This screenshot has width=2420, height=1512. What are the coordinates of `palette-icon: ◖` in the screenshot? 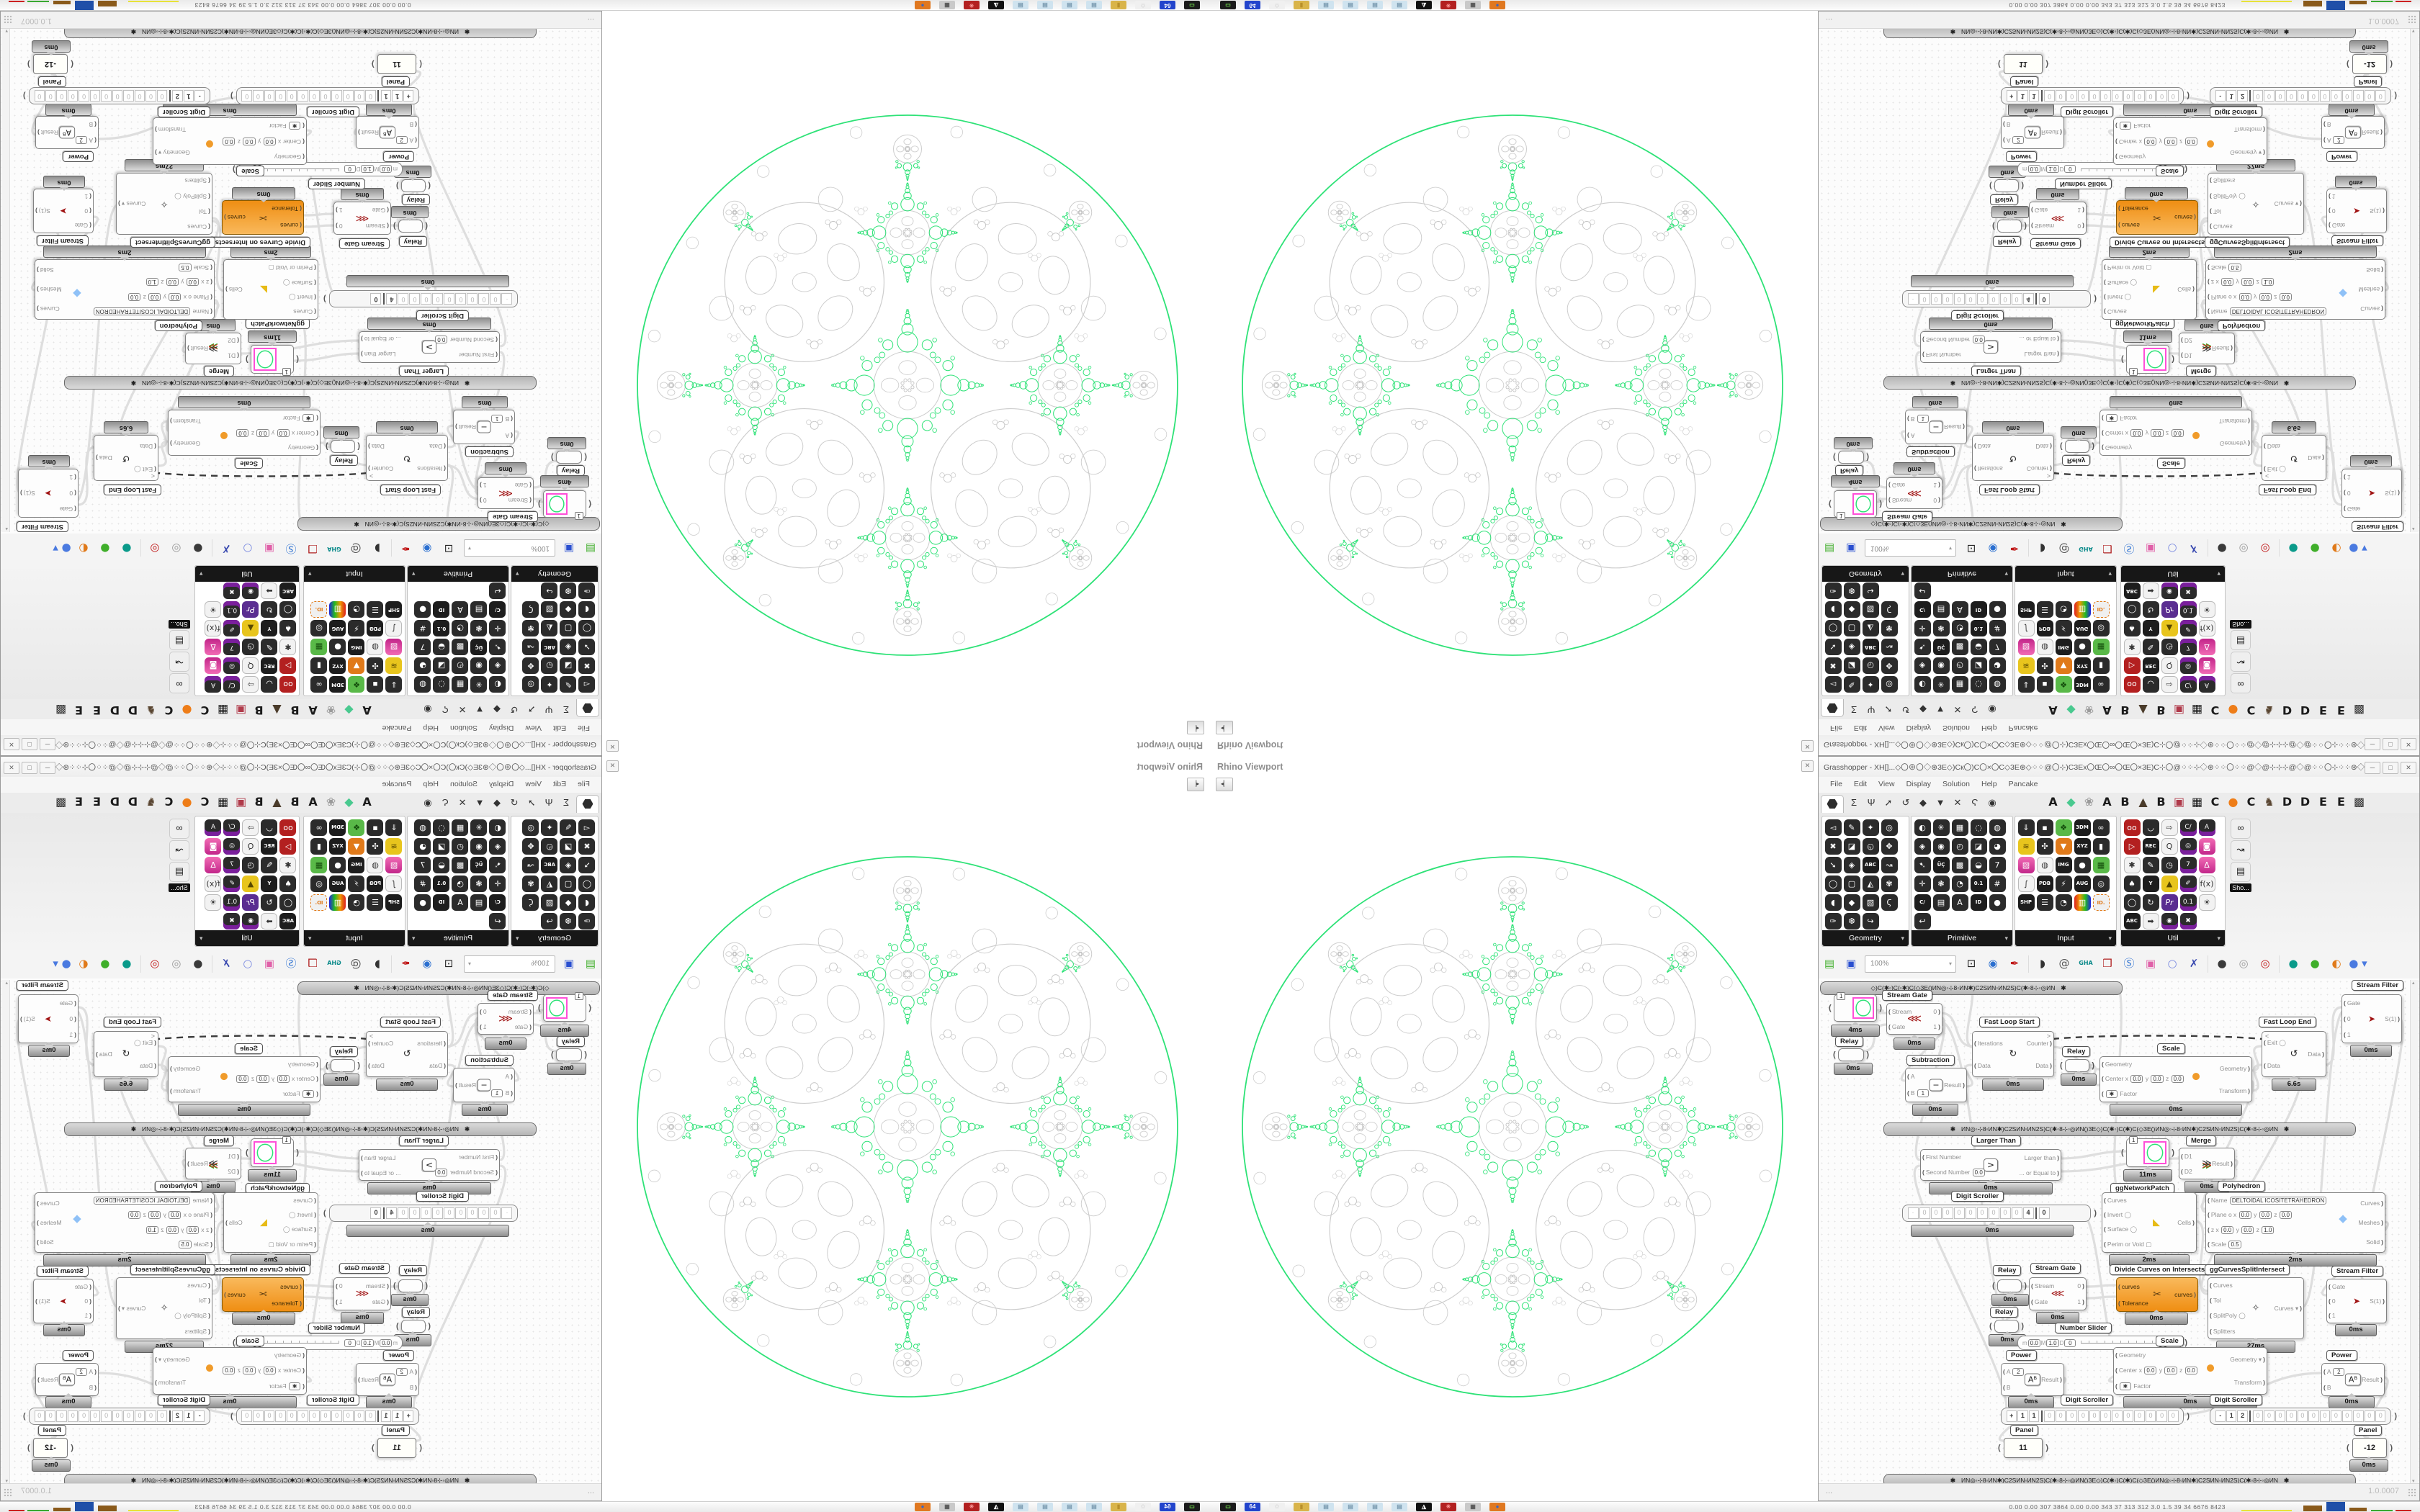 It's located at (1833, 902).